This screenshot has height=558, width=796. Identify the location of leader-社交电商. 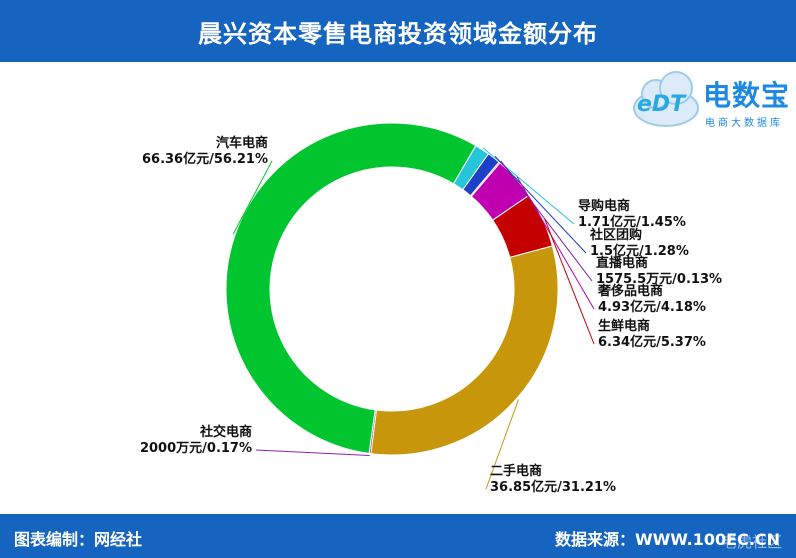
(312, 453).